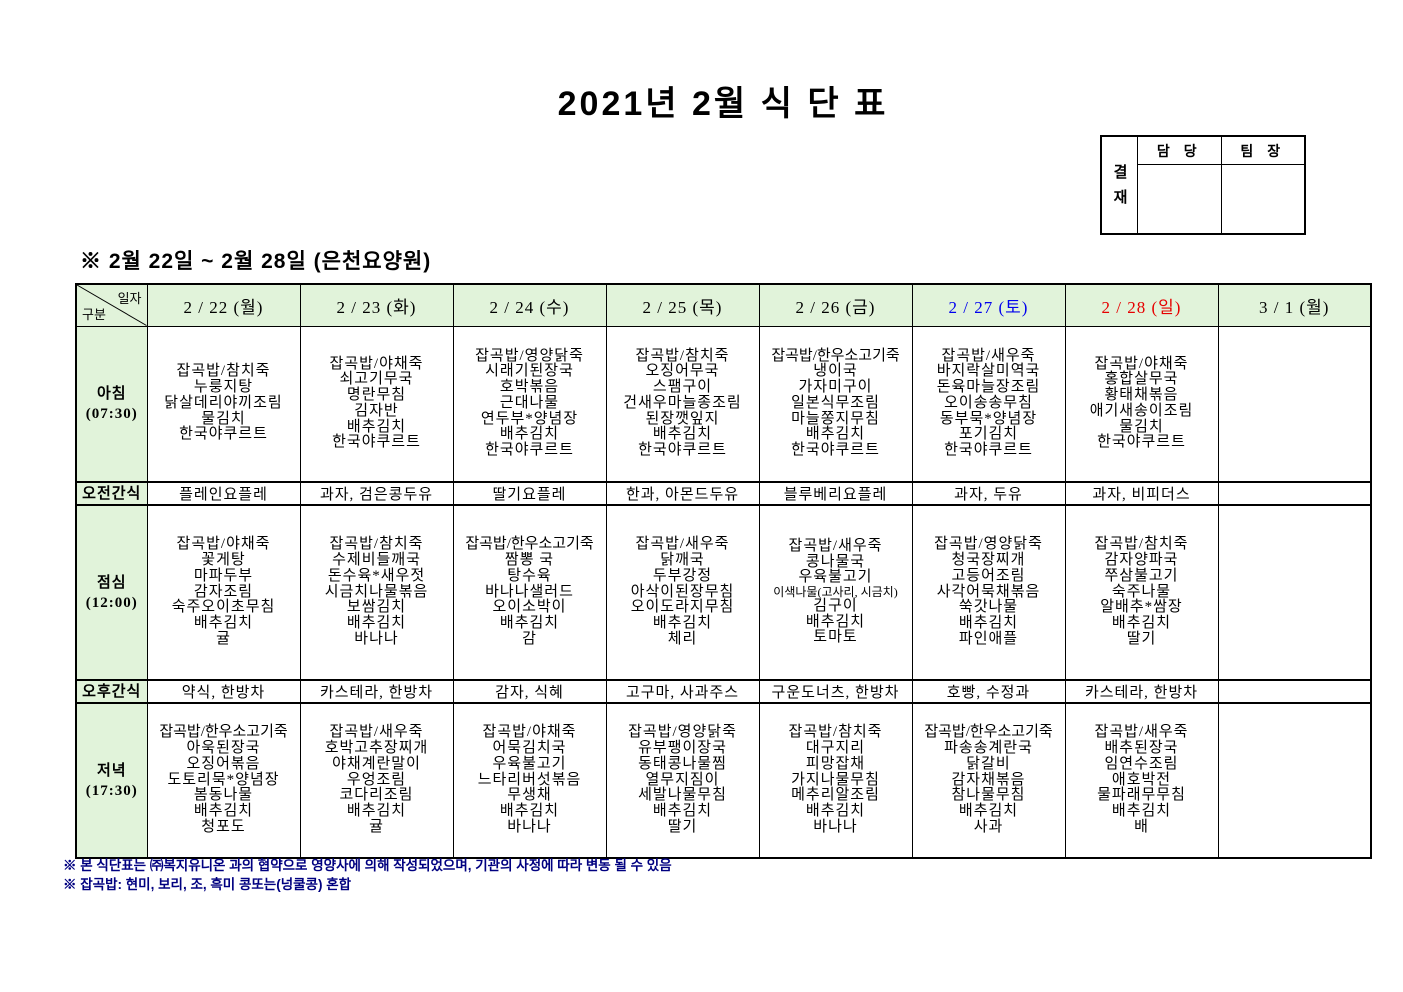 Image resolution: width=1403 pixels, height=992 pixels. I want to click on approval-box: 결재 담 당 팀 장, so click(1203, 185).